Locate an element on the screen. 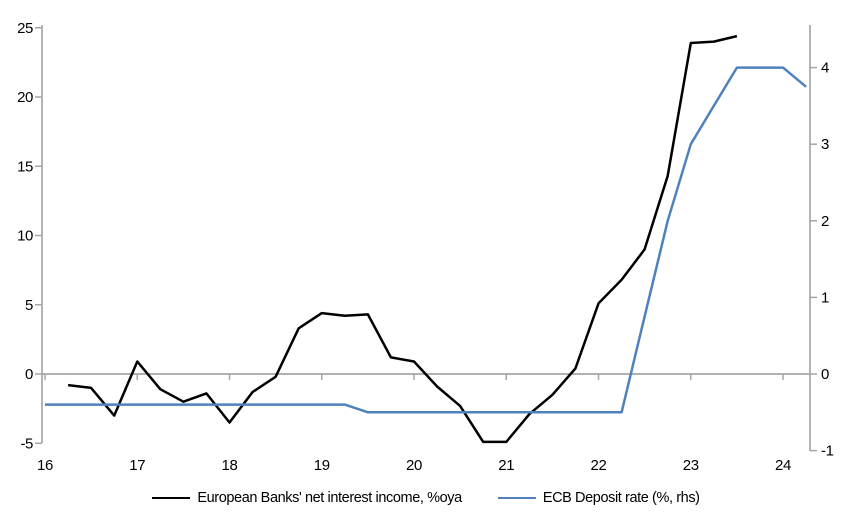  legend-item-ecb-deposit-rate: ECB Deposit rate (%, rhs) is located at coordinates (598, 498).